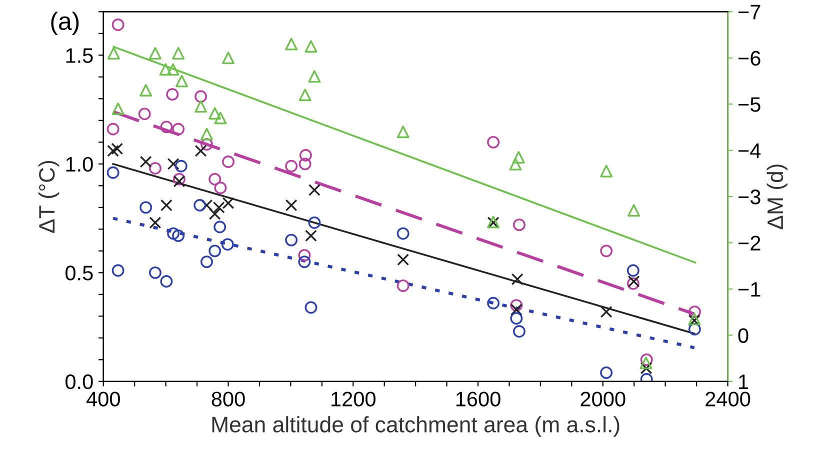 This screenshot has width=827, height=468. Describe the element at coordinates (728, 399) in the screenshot. I see `x-tick-label: 2400` at that location.